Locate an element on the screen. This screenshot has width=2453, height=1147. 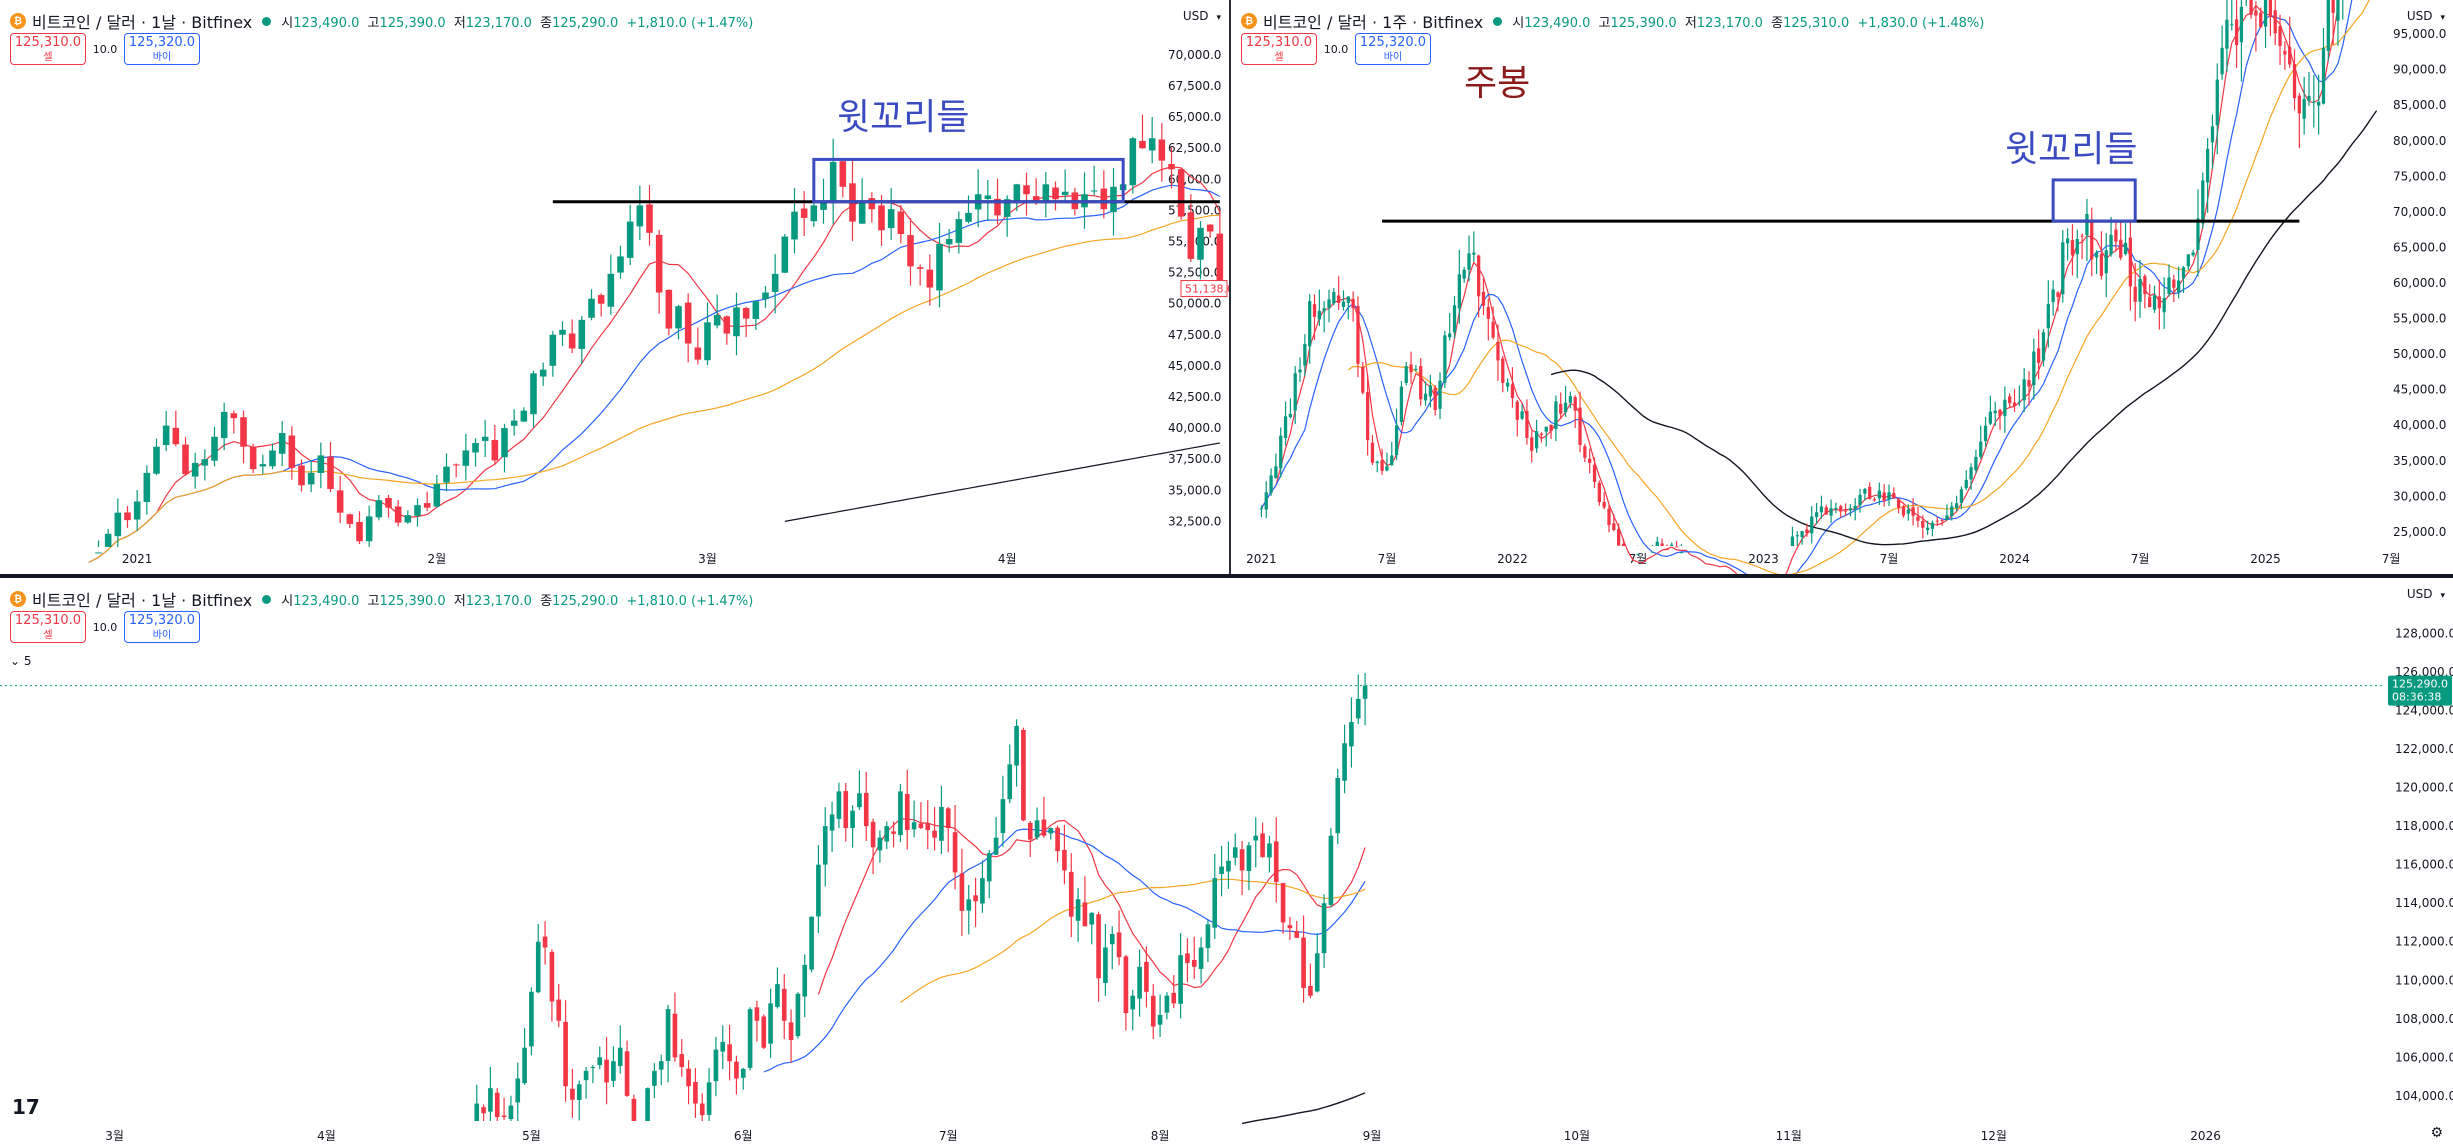
symbol-title: 비트코인 / 달러 · 1주 · Bitfinex is located at coordinates (1373, 22).